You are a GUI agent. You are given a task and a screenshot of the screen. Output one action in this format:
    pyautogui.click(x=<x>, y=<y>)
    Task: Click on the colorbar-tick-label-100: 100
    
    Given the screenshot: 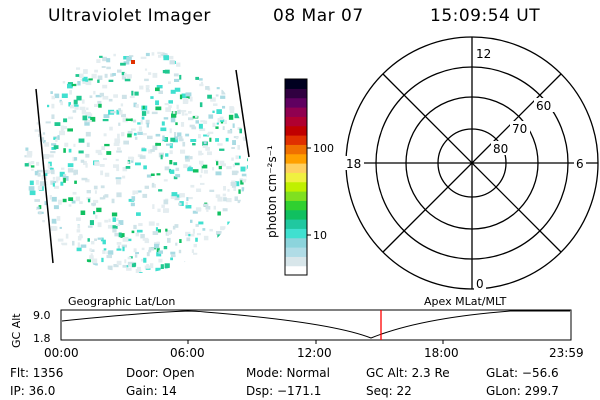 What is the action you would take?
    pyautogui.click(x=323, y=148)
    